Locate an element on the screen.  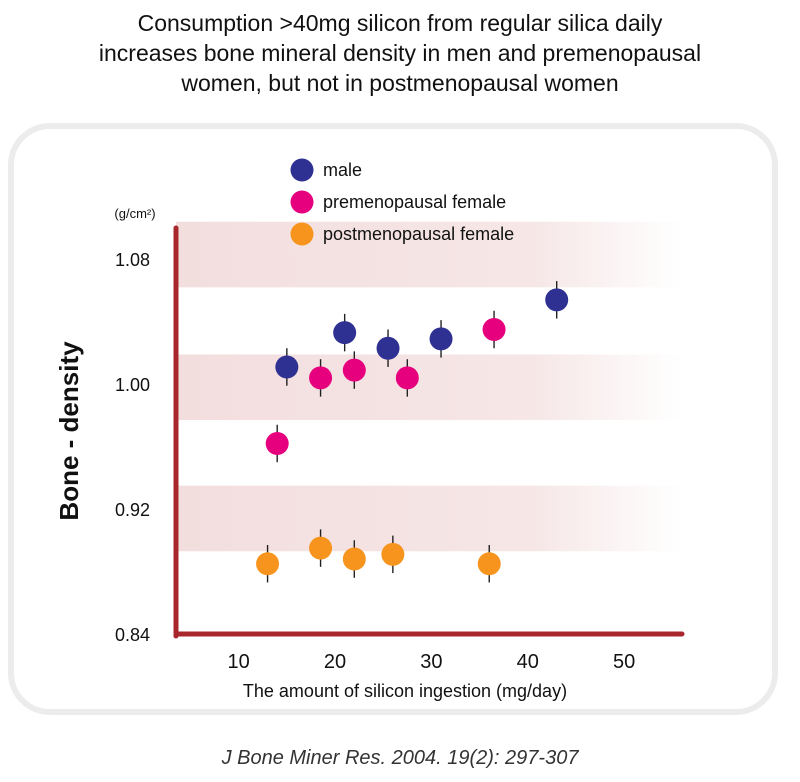
premenopausal-legend-marker is located at coordinates (302, 202).